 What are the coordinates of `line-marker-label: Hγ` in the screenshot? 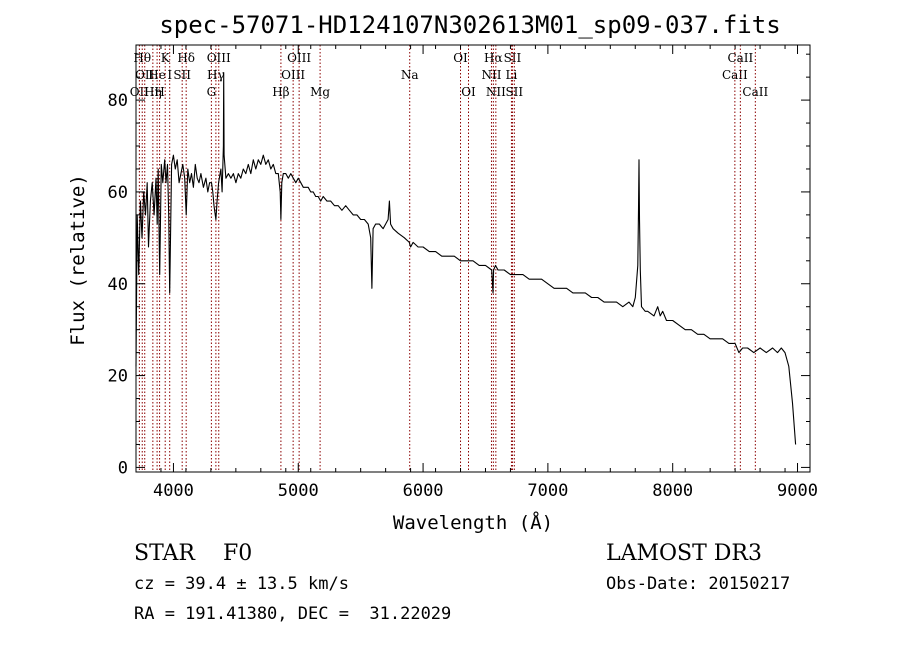 It's located at (216, 75).